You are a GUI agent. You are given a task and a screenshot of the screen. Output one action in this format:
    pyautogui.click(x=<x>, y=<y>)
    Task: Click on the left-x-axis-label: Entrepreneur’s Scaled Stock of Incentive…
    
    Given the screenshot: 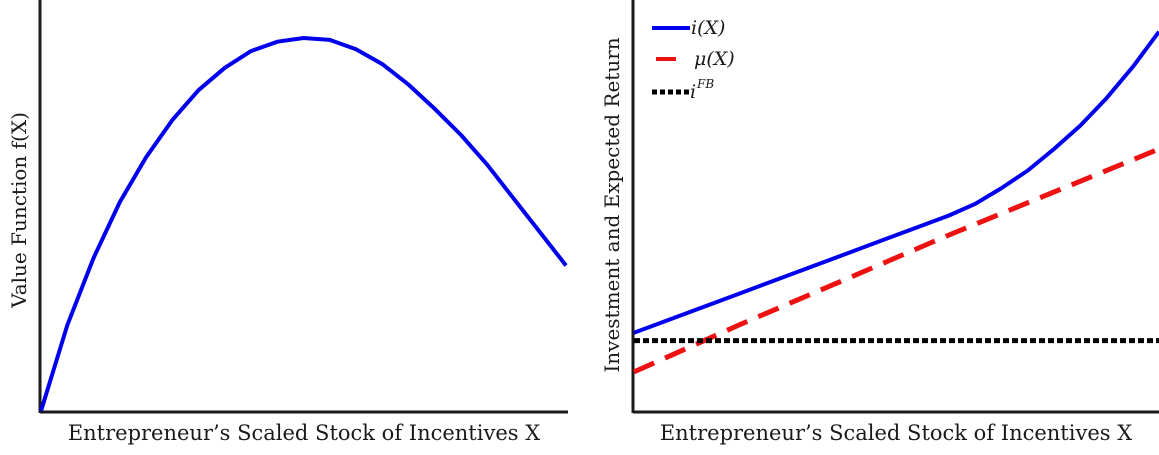 What is the action you would take?
    pyautogui.click(x=304, y=433)
    